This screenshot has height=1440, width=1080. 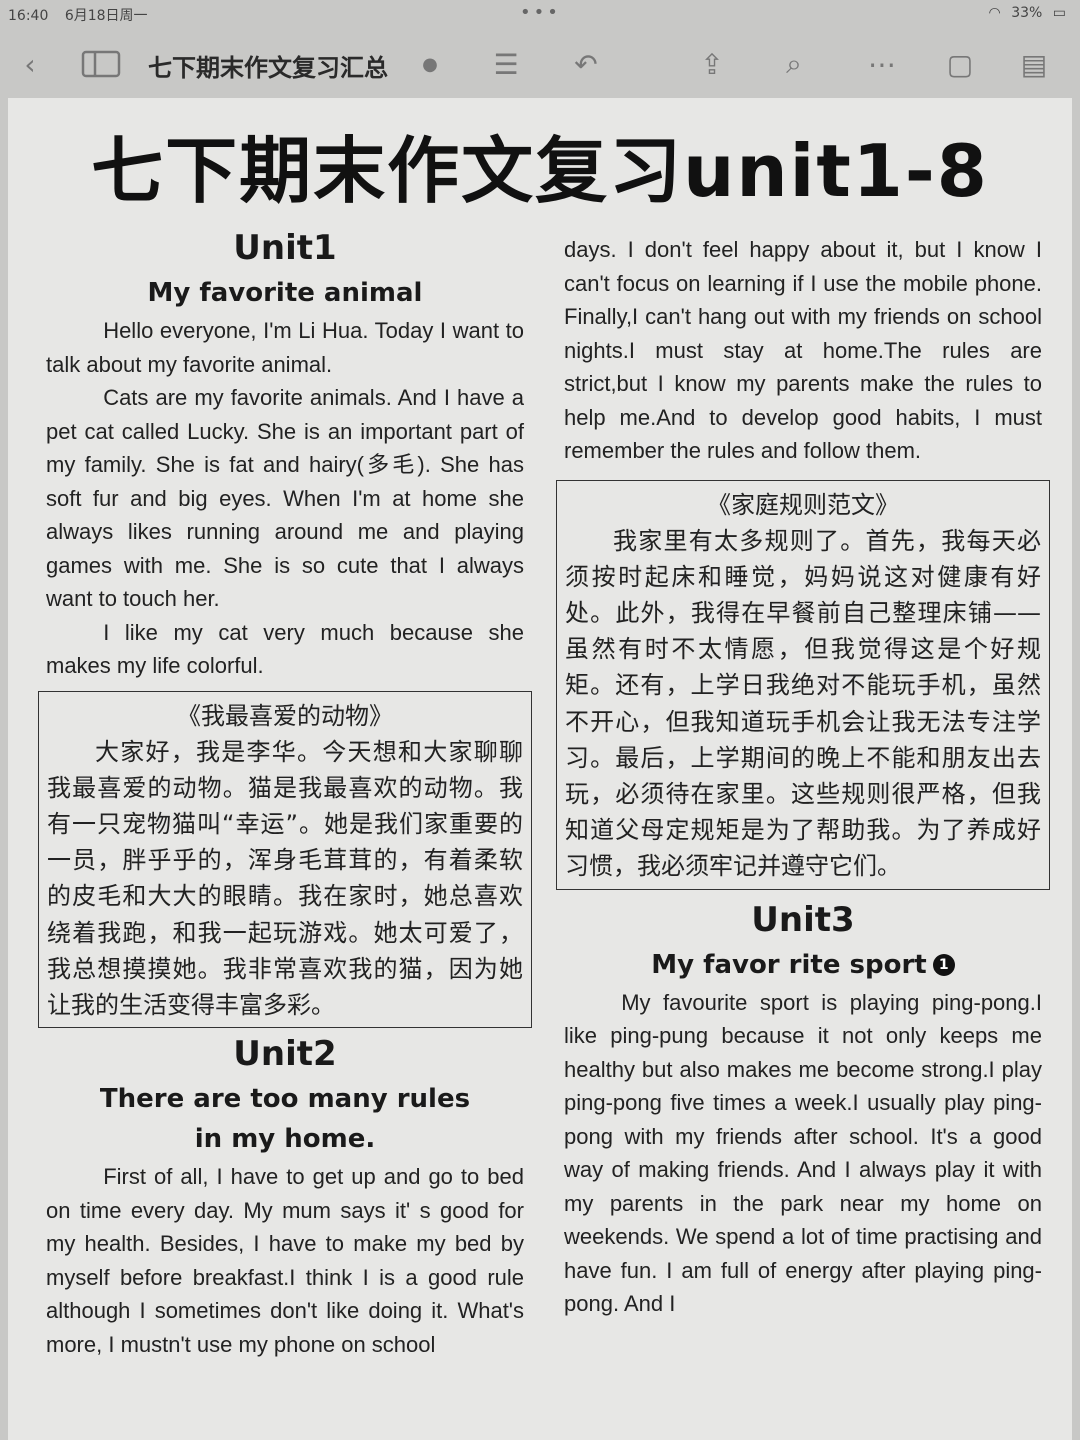 What do you see at coordinates (882, 64) in the screenshot?
I see `more-icon: ⋯` at bounding box center [882, 64].